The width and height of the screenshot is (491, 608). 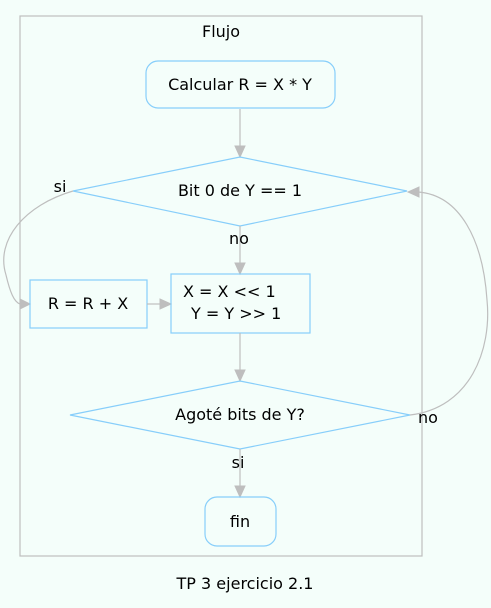 What do you see at coordinates (38, 250) in the screenshot?
I see `edge-bit0-to-add` at bounding box center [38, 250].